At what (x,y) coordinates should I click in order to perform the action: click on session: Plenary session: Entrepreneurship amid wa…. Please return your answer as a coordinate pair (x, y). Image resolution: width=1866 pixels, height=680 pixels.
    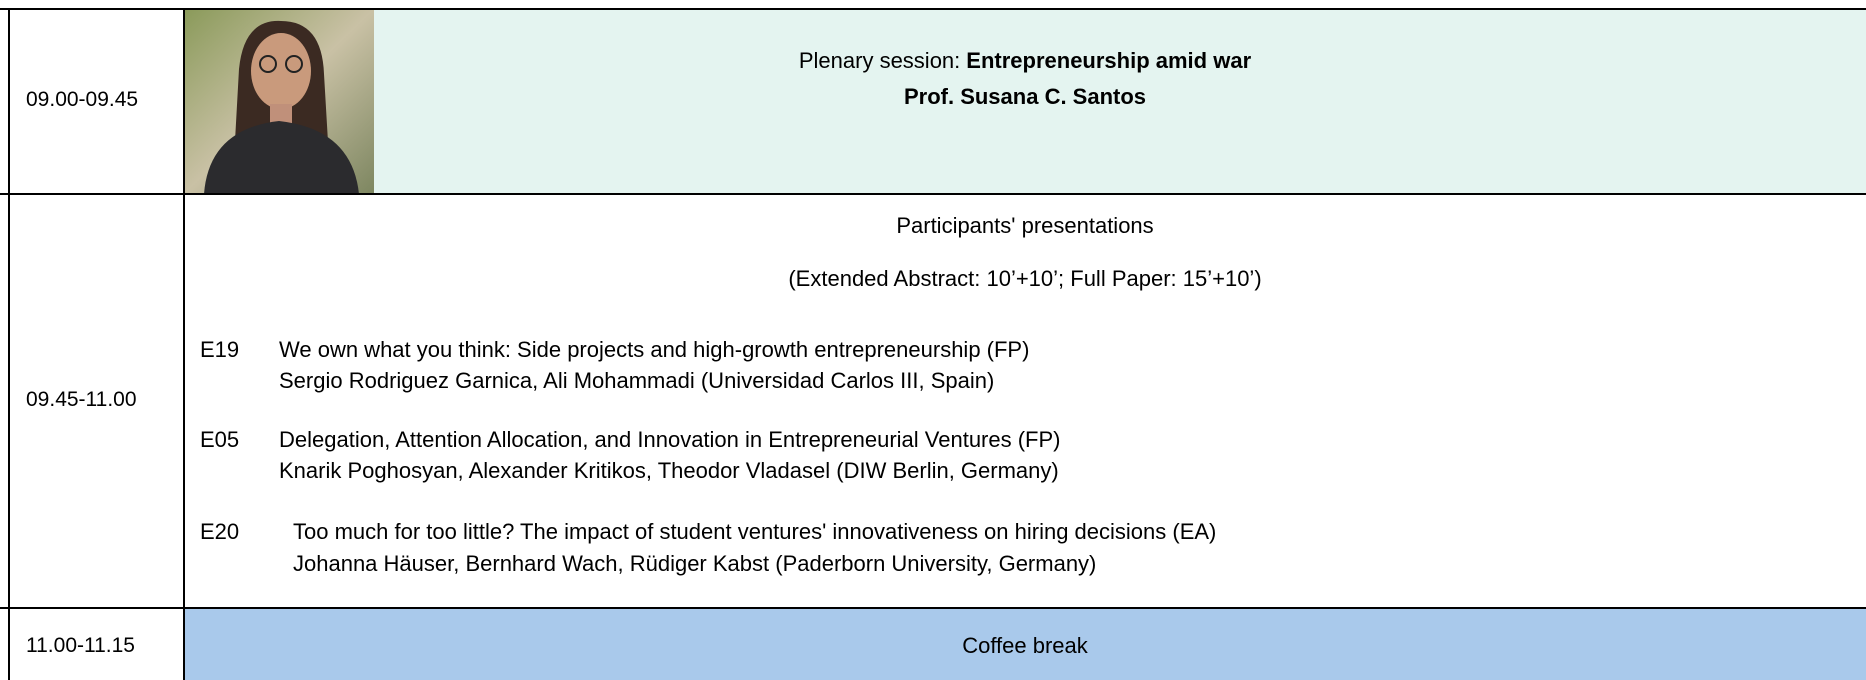
    Looking at the image, I should click on (1025, 61).